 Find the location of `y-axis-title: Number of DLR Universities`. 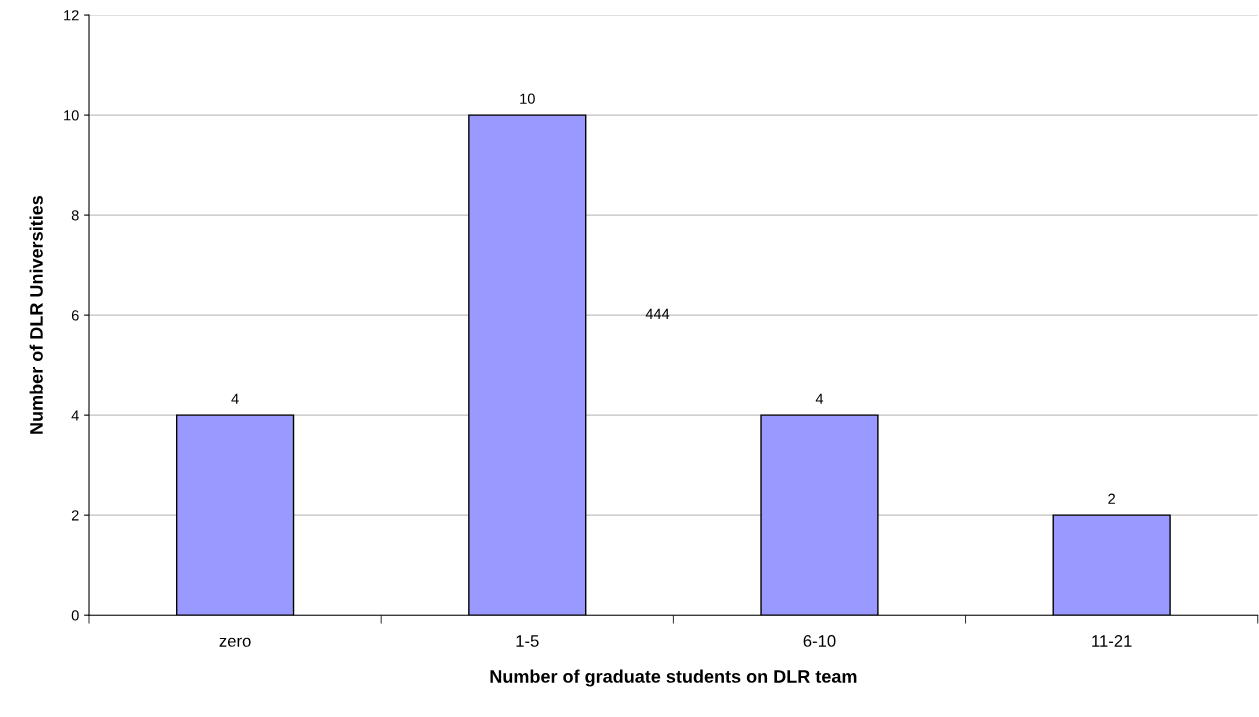

y-axis-title: Number of DLR Universities is located at coordinates (36, 314).